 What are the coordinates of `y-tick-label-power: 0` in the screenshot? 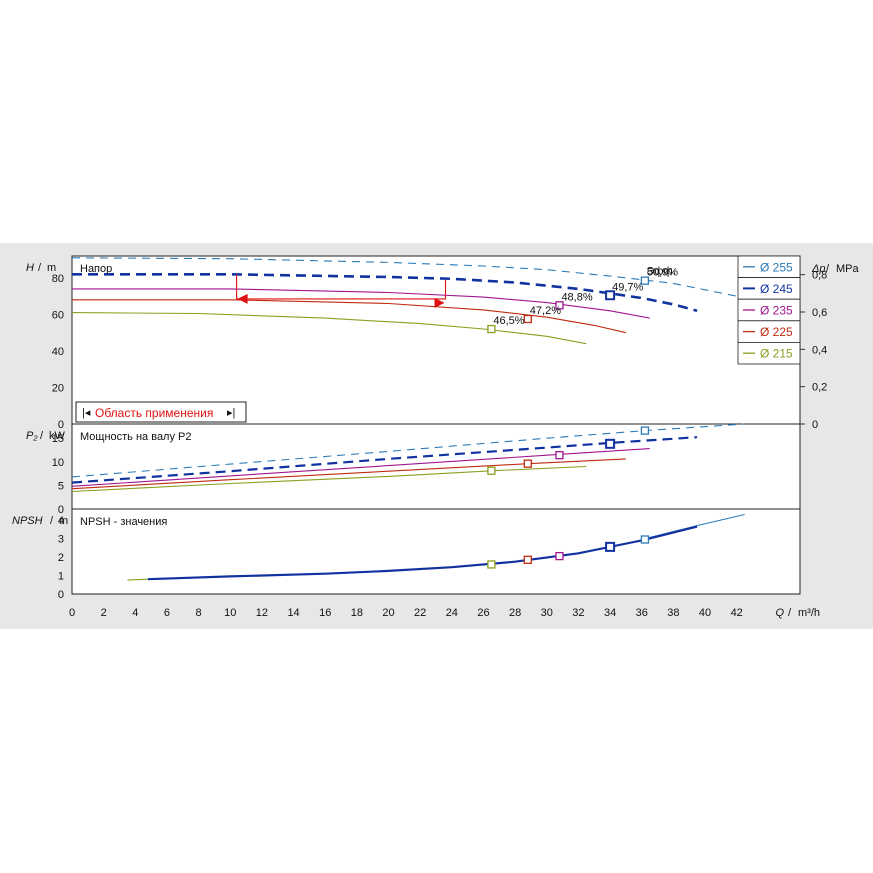 It's located at (61, 510).